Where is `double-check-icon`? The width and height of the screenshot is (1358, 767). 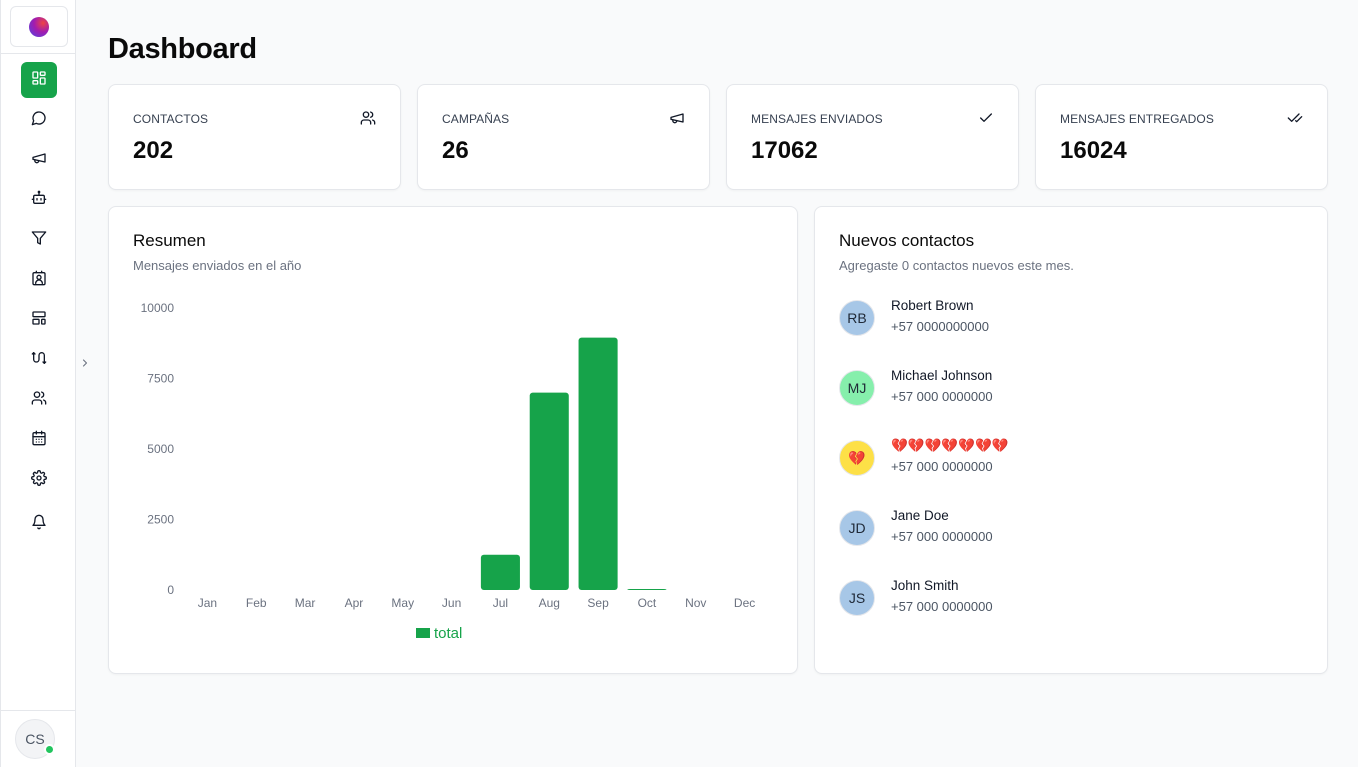
double-check-icon is located at coordinates (1295, 118).